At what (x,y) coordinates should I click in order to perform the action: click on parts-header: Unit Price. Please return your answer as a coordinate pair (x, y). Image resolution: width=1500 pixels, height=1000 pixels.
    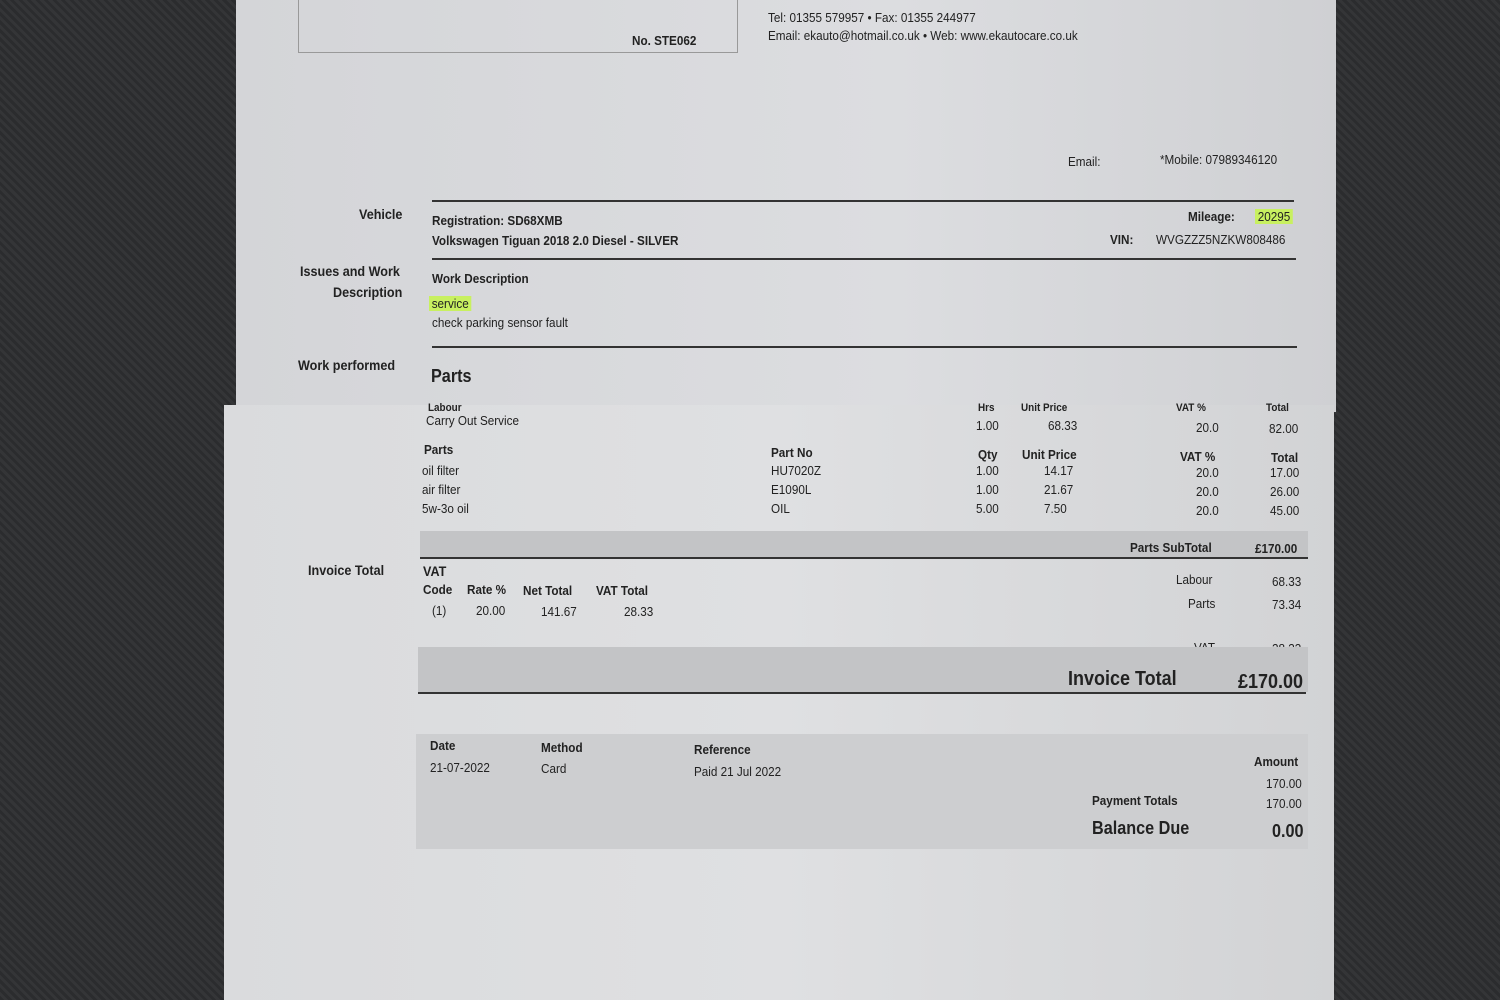
    Looking at the image, I should click on (1049, 454).